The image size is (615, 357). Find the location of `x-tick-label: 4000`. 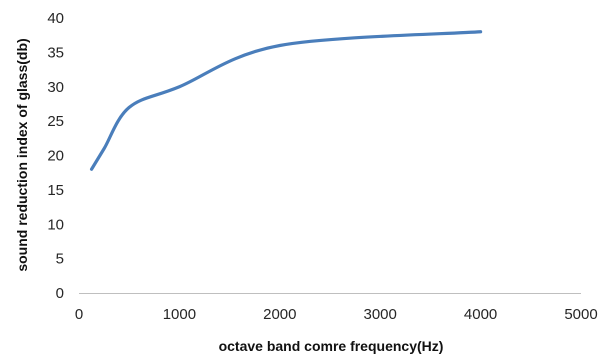

x-tick-label: 4000 is located at coordinates (480, 314).